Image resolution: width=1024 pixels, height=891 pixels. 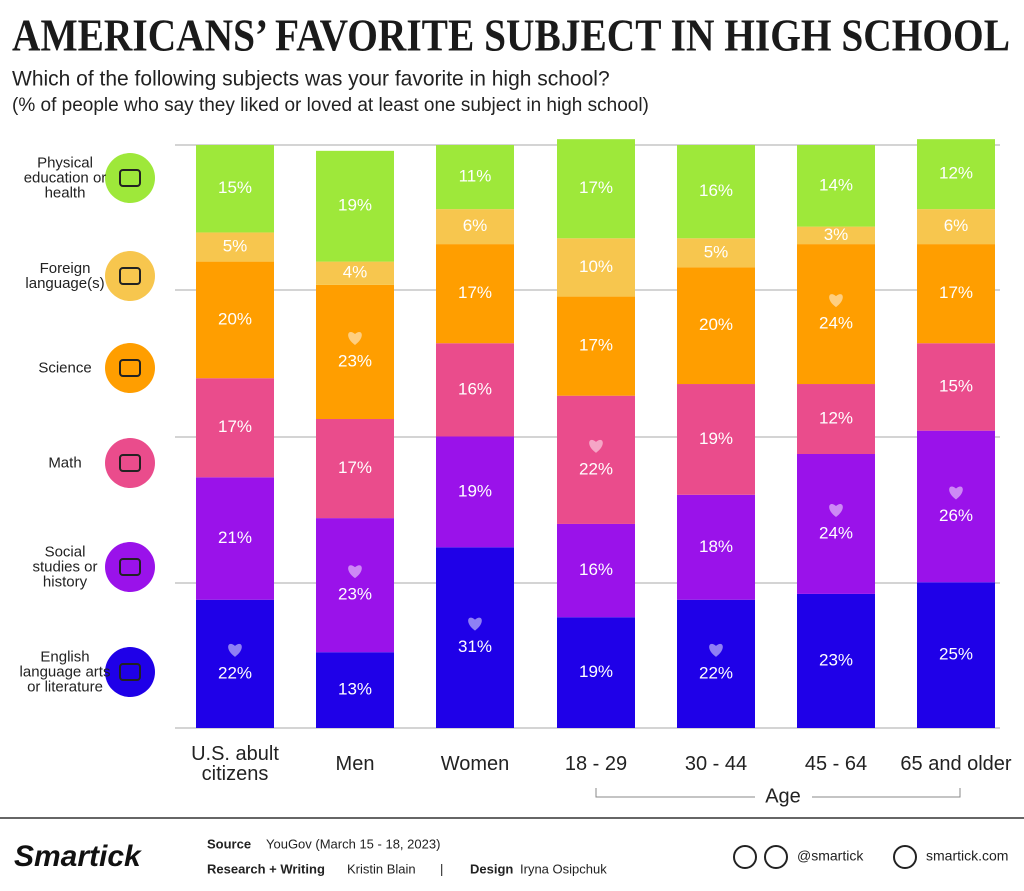 I want to click on x-tick-label: Men, so click(x=355, y=764).